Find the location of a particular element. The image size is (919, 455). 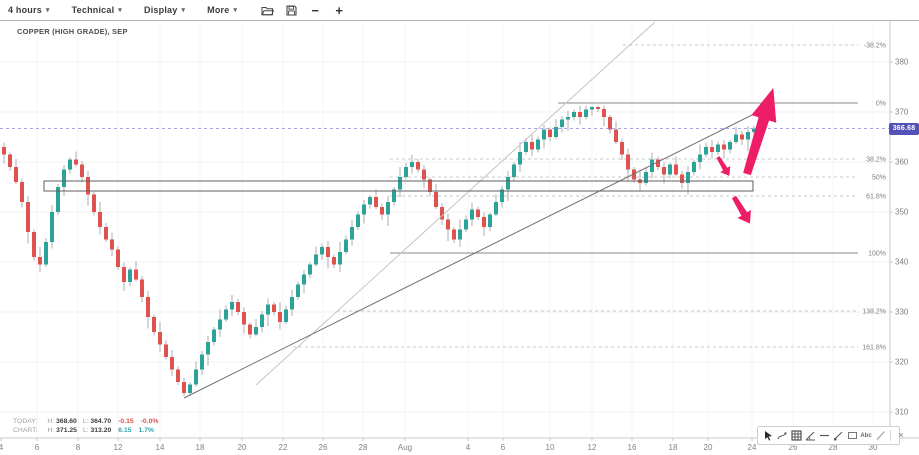

elbow-arrow-tool-icon is located at coordinates (782, 436).